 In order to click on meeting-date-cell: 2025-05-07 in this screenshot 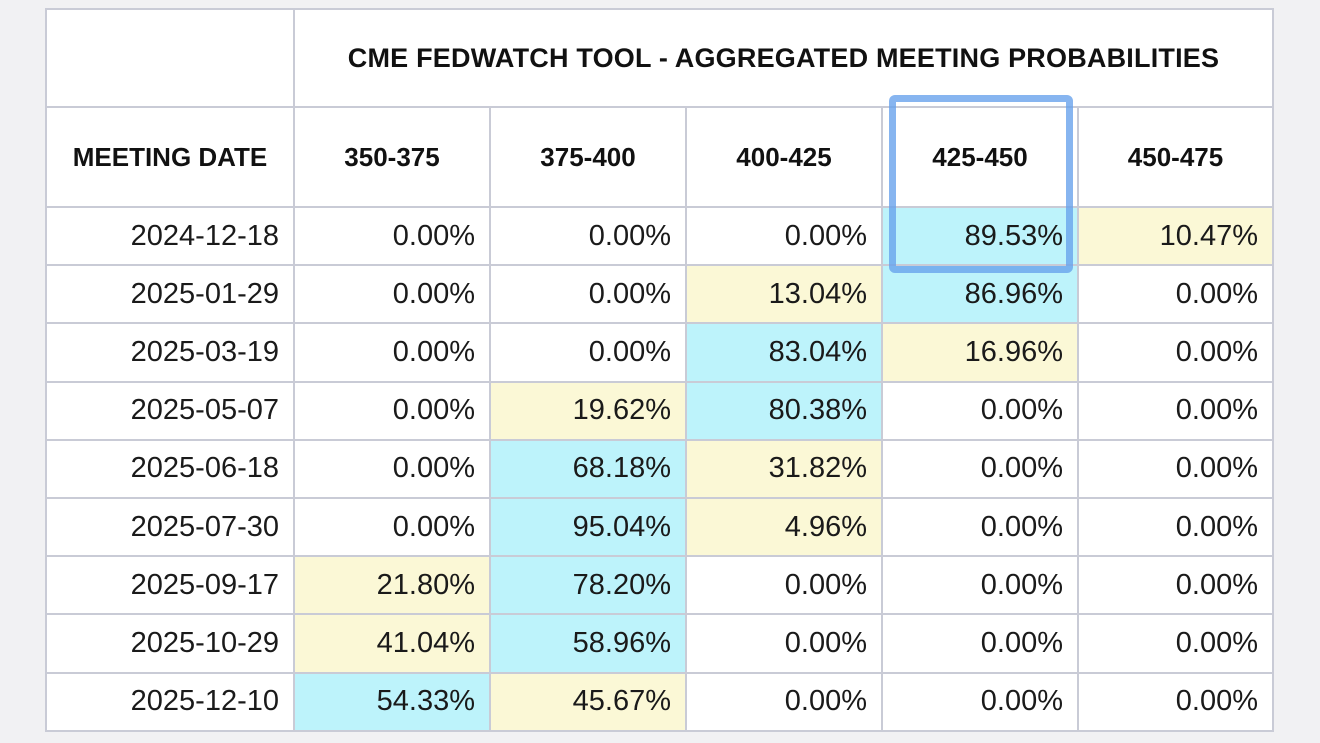, I will do `click(170, 410)`.